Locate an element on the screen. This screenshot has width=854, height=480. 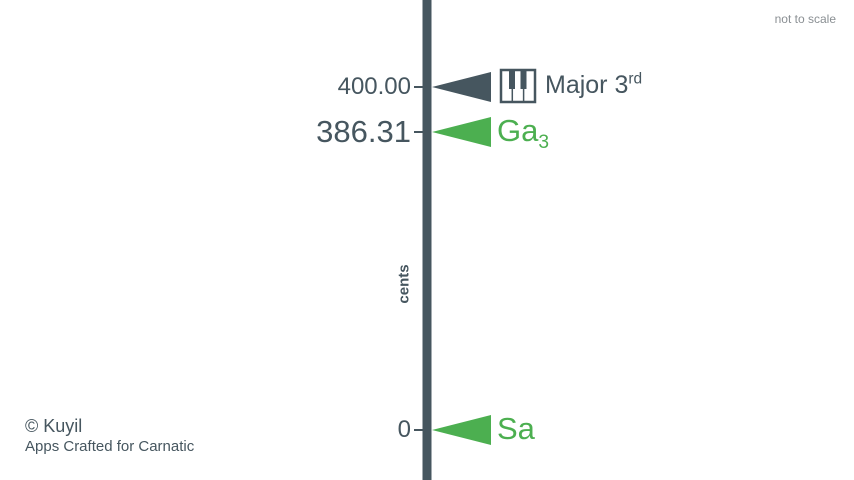
pointer-ga3 is located at coordinates (461, 132).